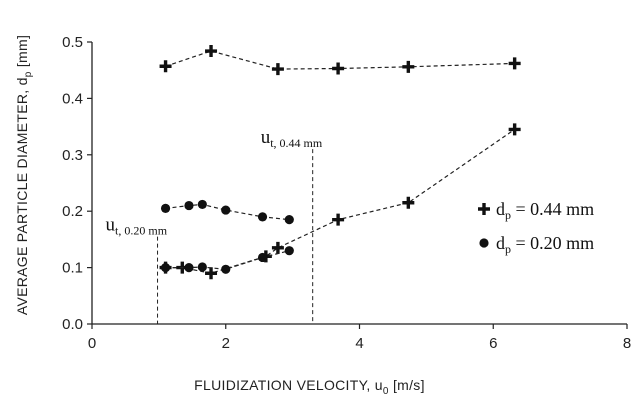 This screenshot has width=641, height=402. I want to click on legend: dp = 0.44 mm dp = 0.20 mm, so click(536, 227).